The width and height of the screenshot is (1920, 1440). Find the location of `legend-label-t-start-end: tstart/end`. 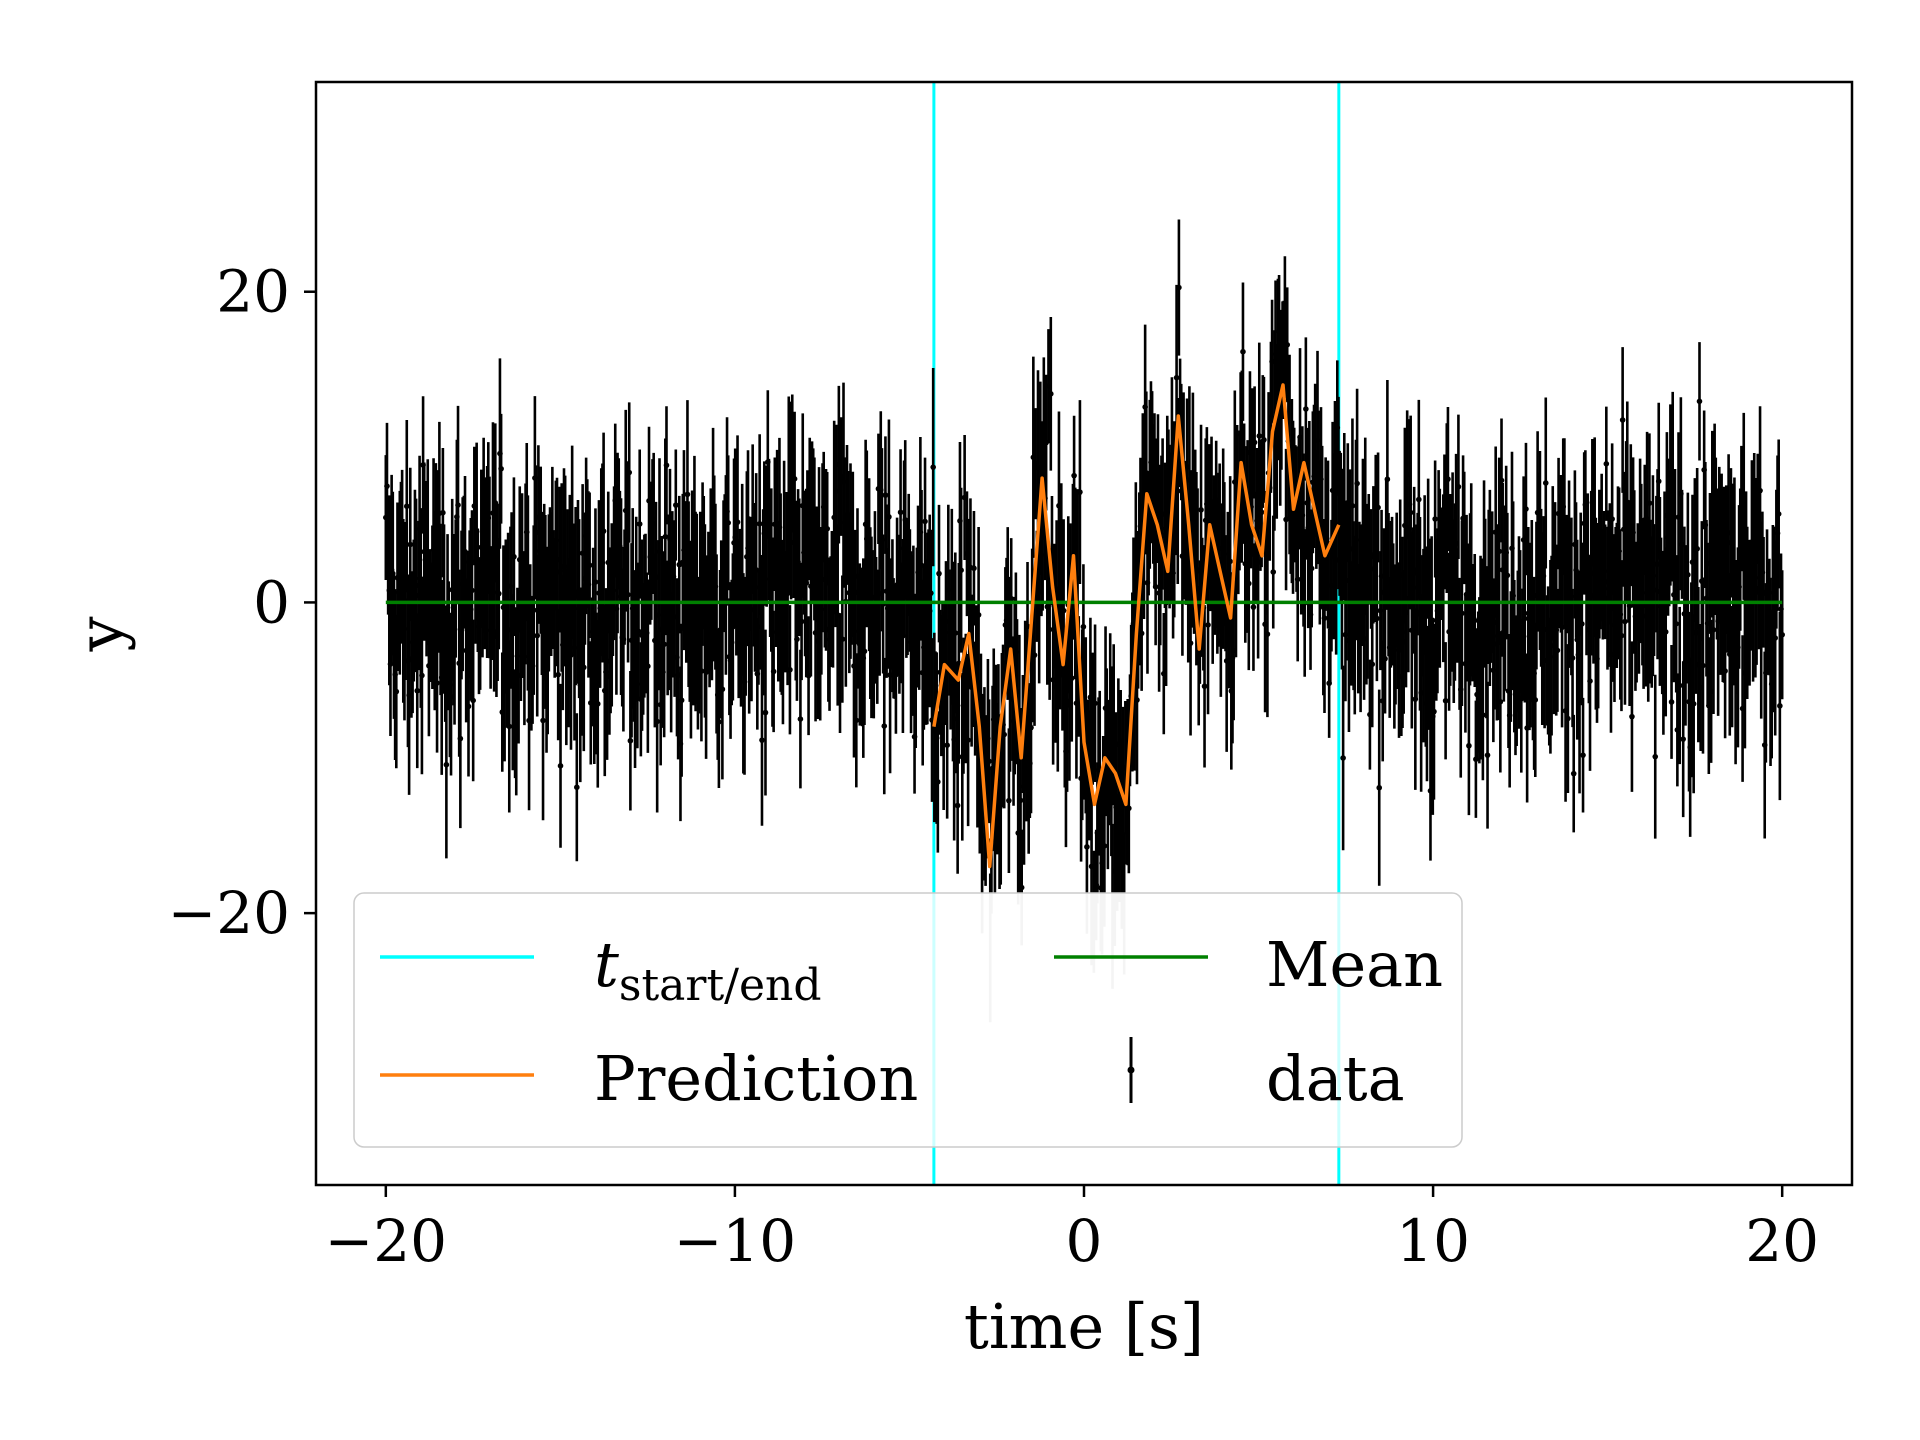

legend-label-t-start-end: tstart/end is located at coordinates (708, 969).